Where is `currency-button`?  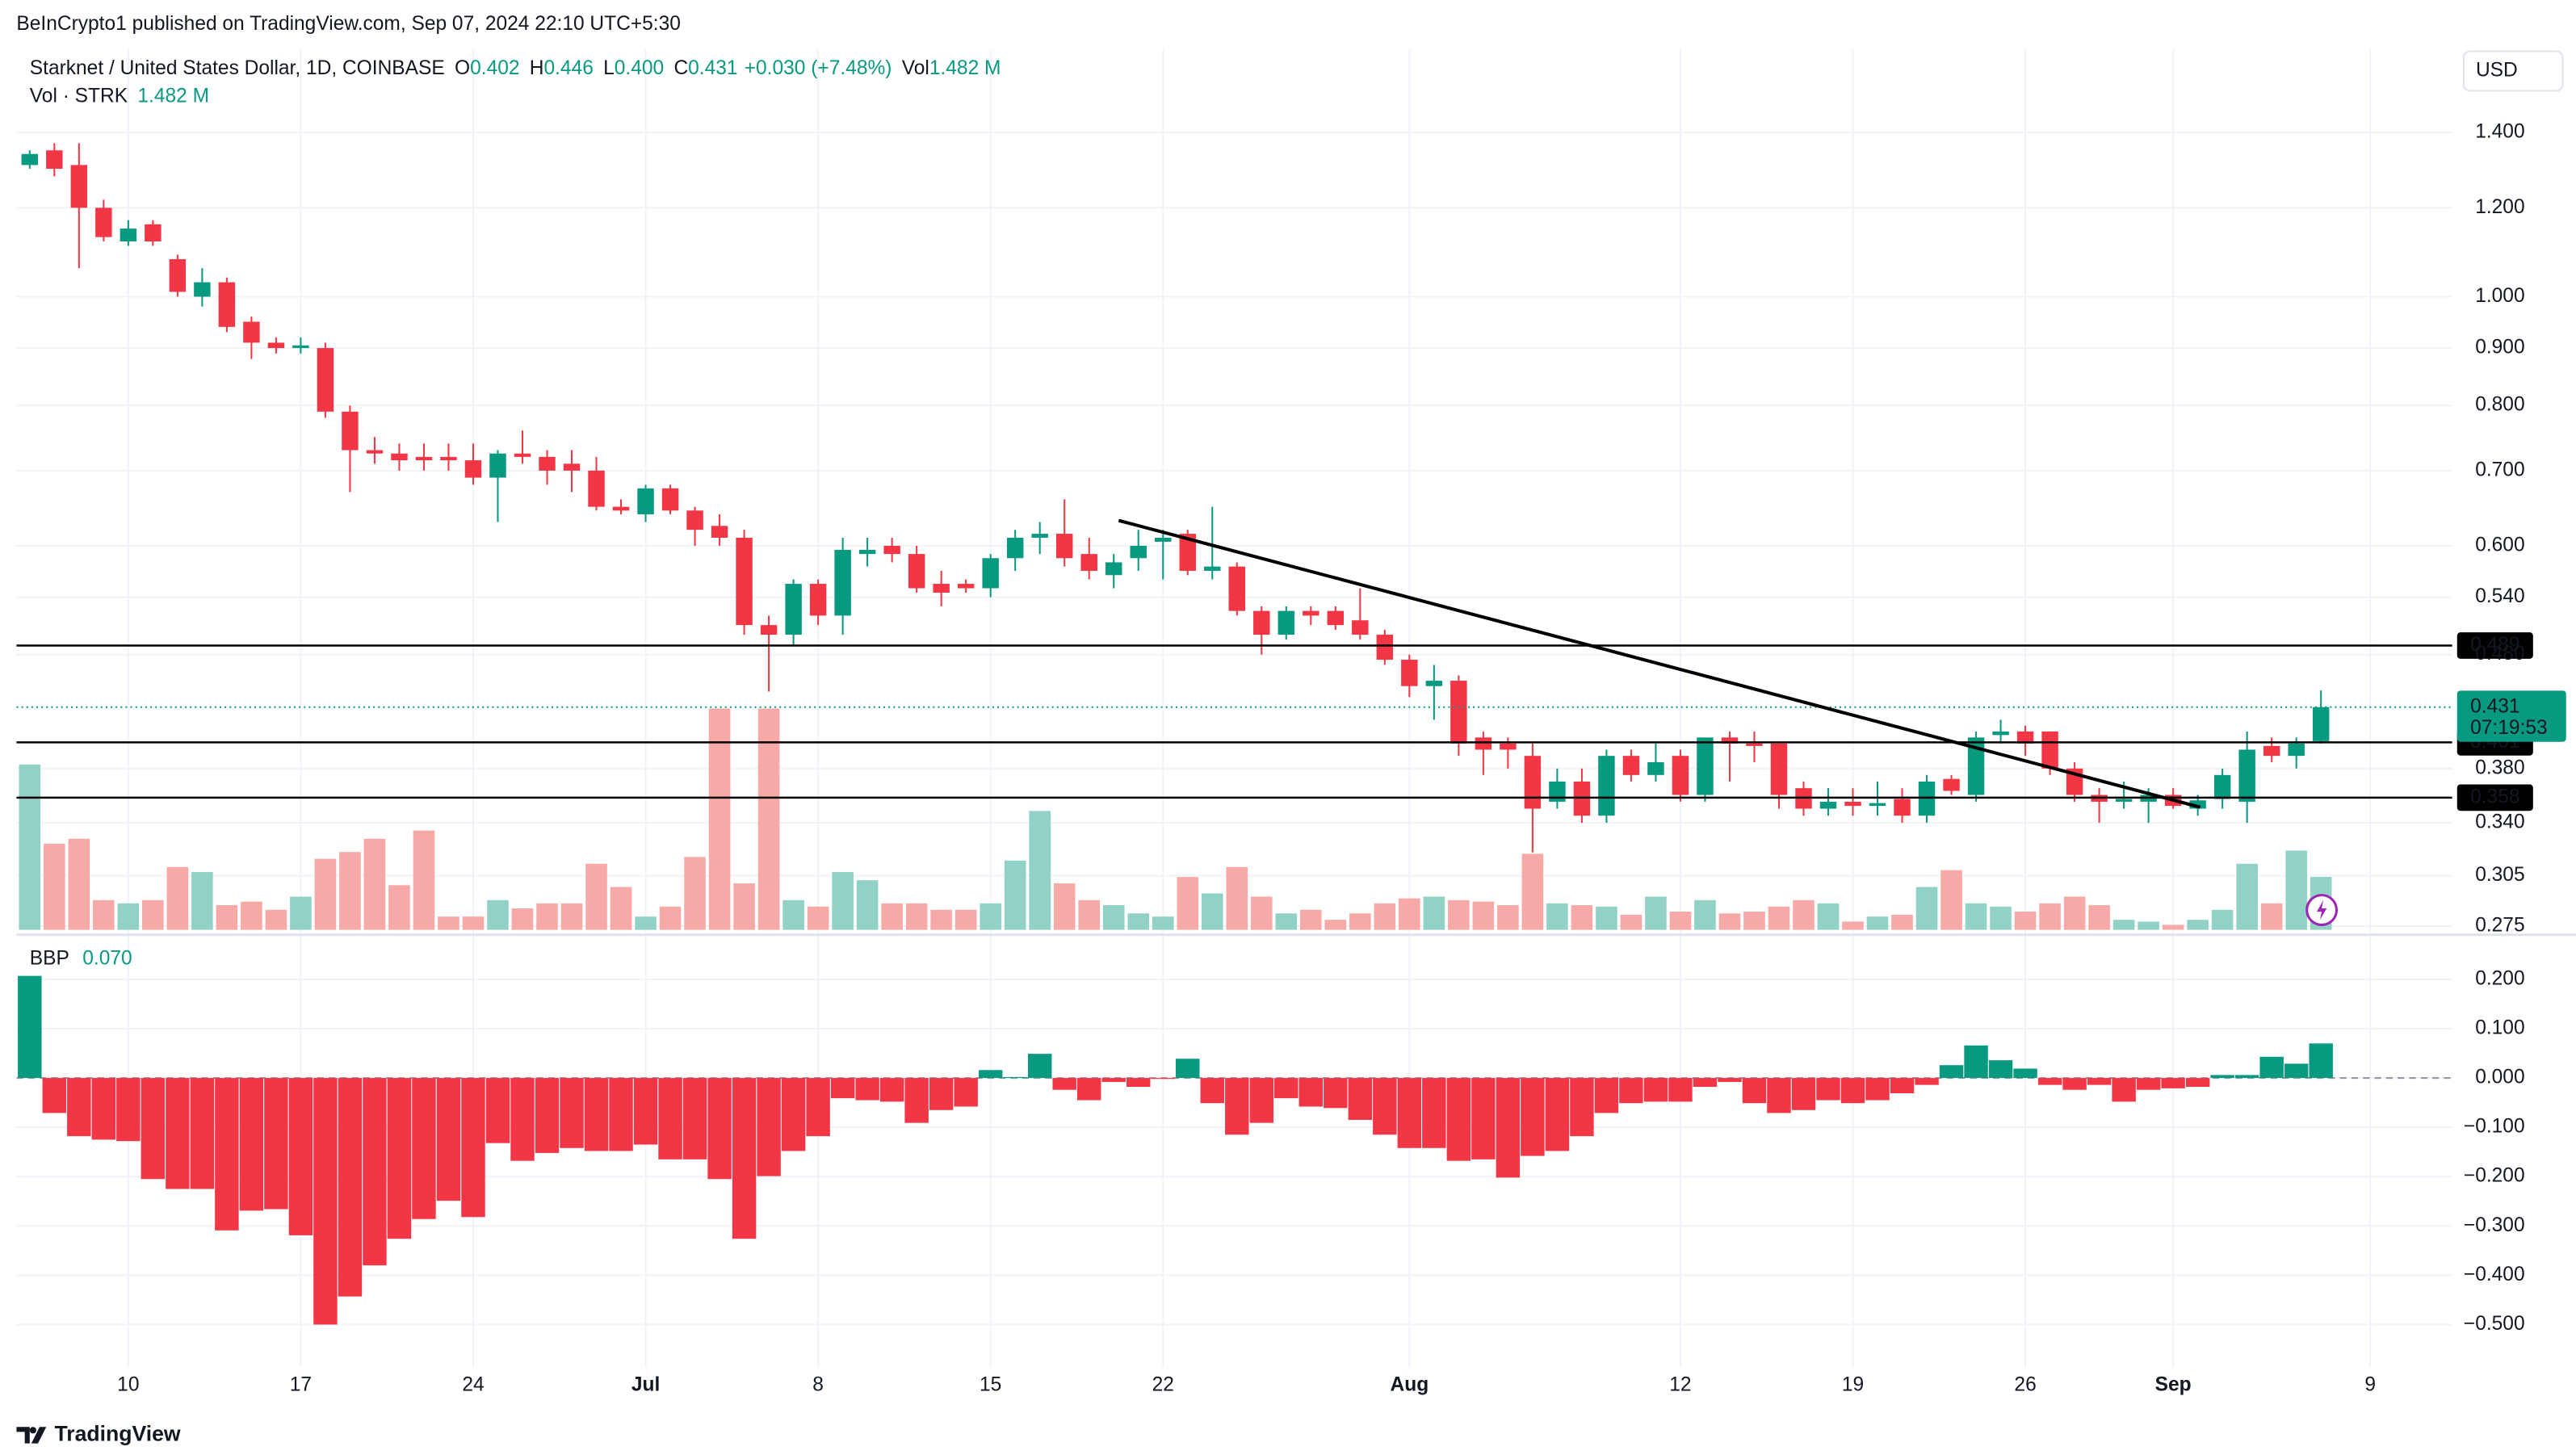
currency-button is located at coordinates (2513, 71).